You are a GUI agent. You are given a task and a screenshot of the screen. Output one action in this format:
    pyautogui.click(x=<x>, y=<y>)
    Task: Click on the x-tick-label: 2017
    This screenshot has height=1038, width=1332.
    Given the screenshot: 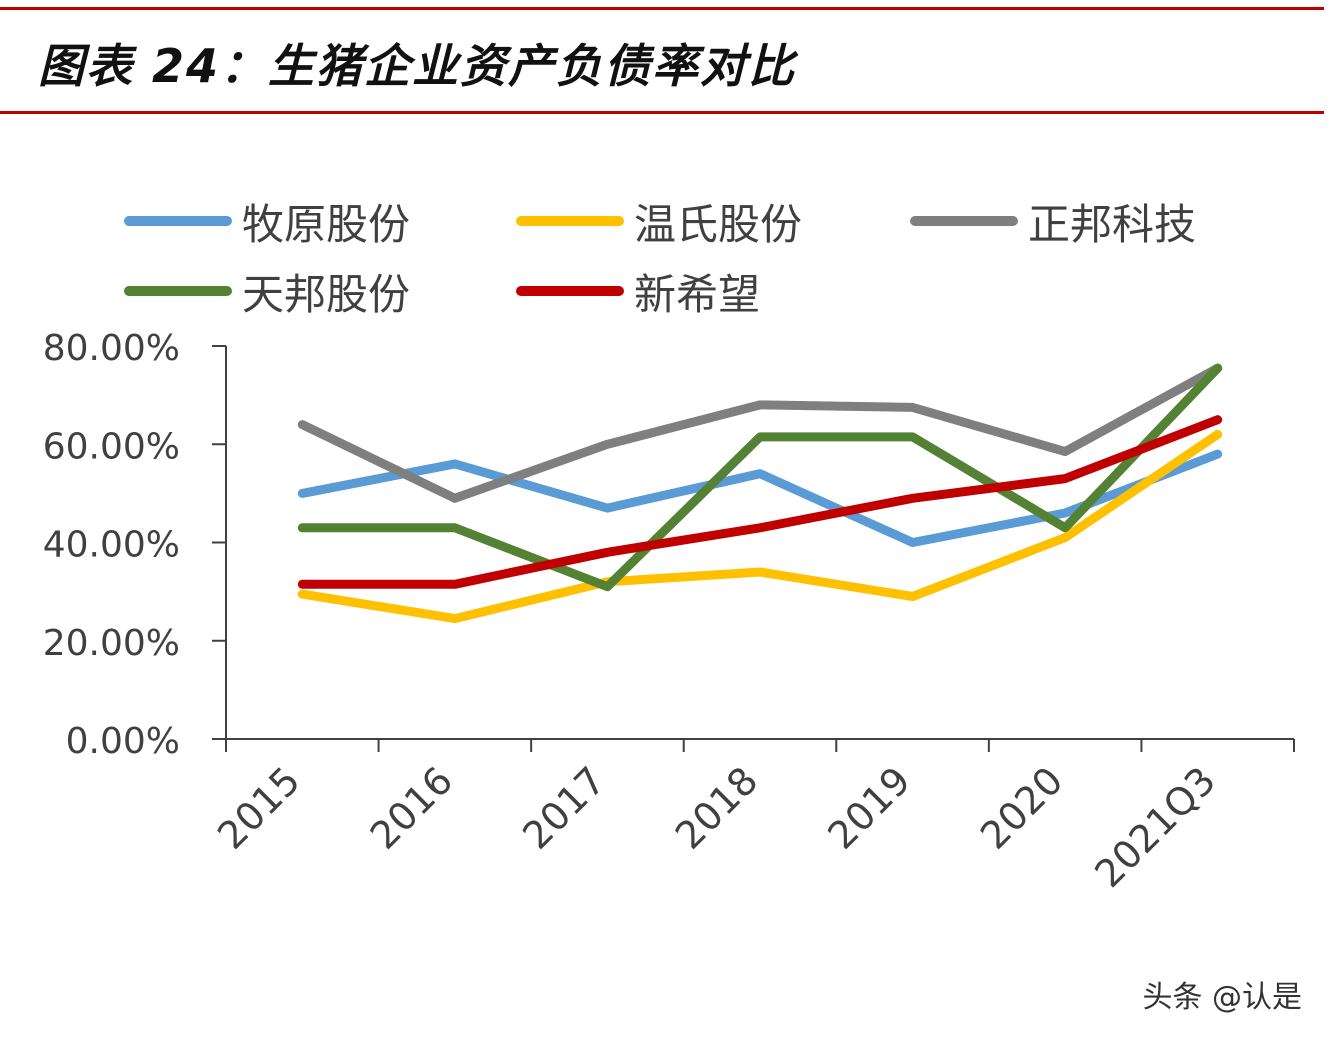 What is the action you would take?
    pyautogui.click(x=564, y=808)
    